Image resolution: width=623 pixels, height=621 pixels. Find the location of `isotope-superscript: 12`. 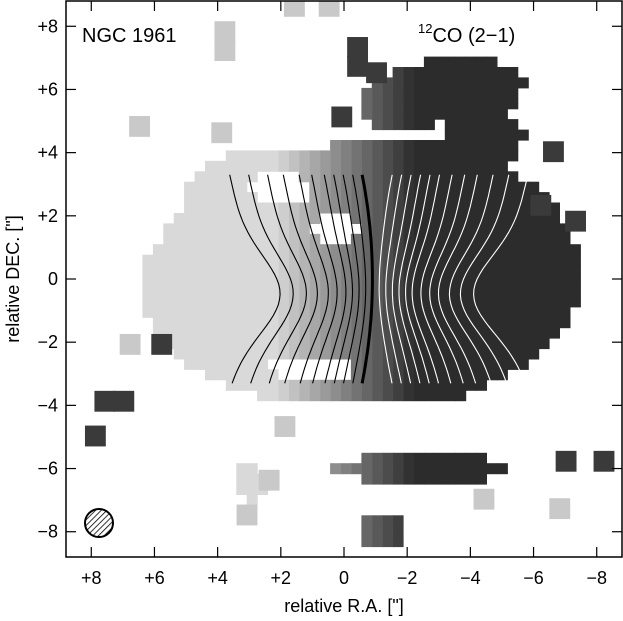

isotope-superscript: 12 is located at coordinates (425, 28).